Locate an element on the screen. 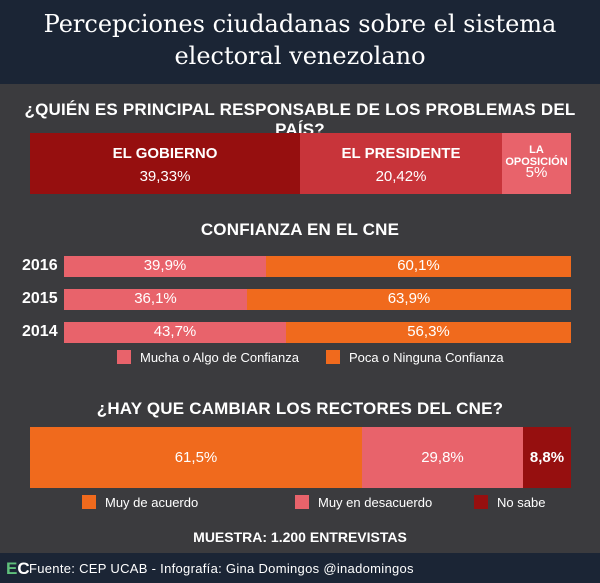 The width and height of the screenshot is (600, 583). legend-item-dont-know: No sabe is located at coordinates (509, 503).